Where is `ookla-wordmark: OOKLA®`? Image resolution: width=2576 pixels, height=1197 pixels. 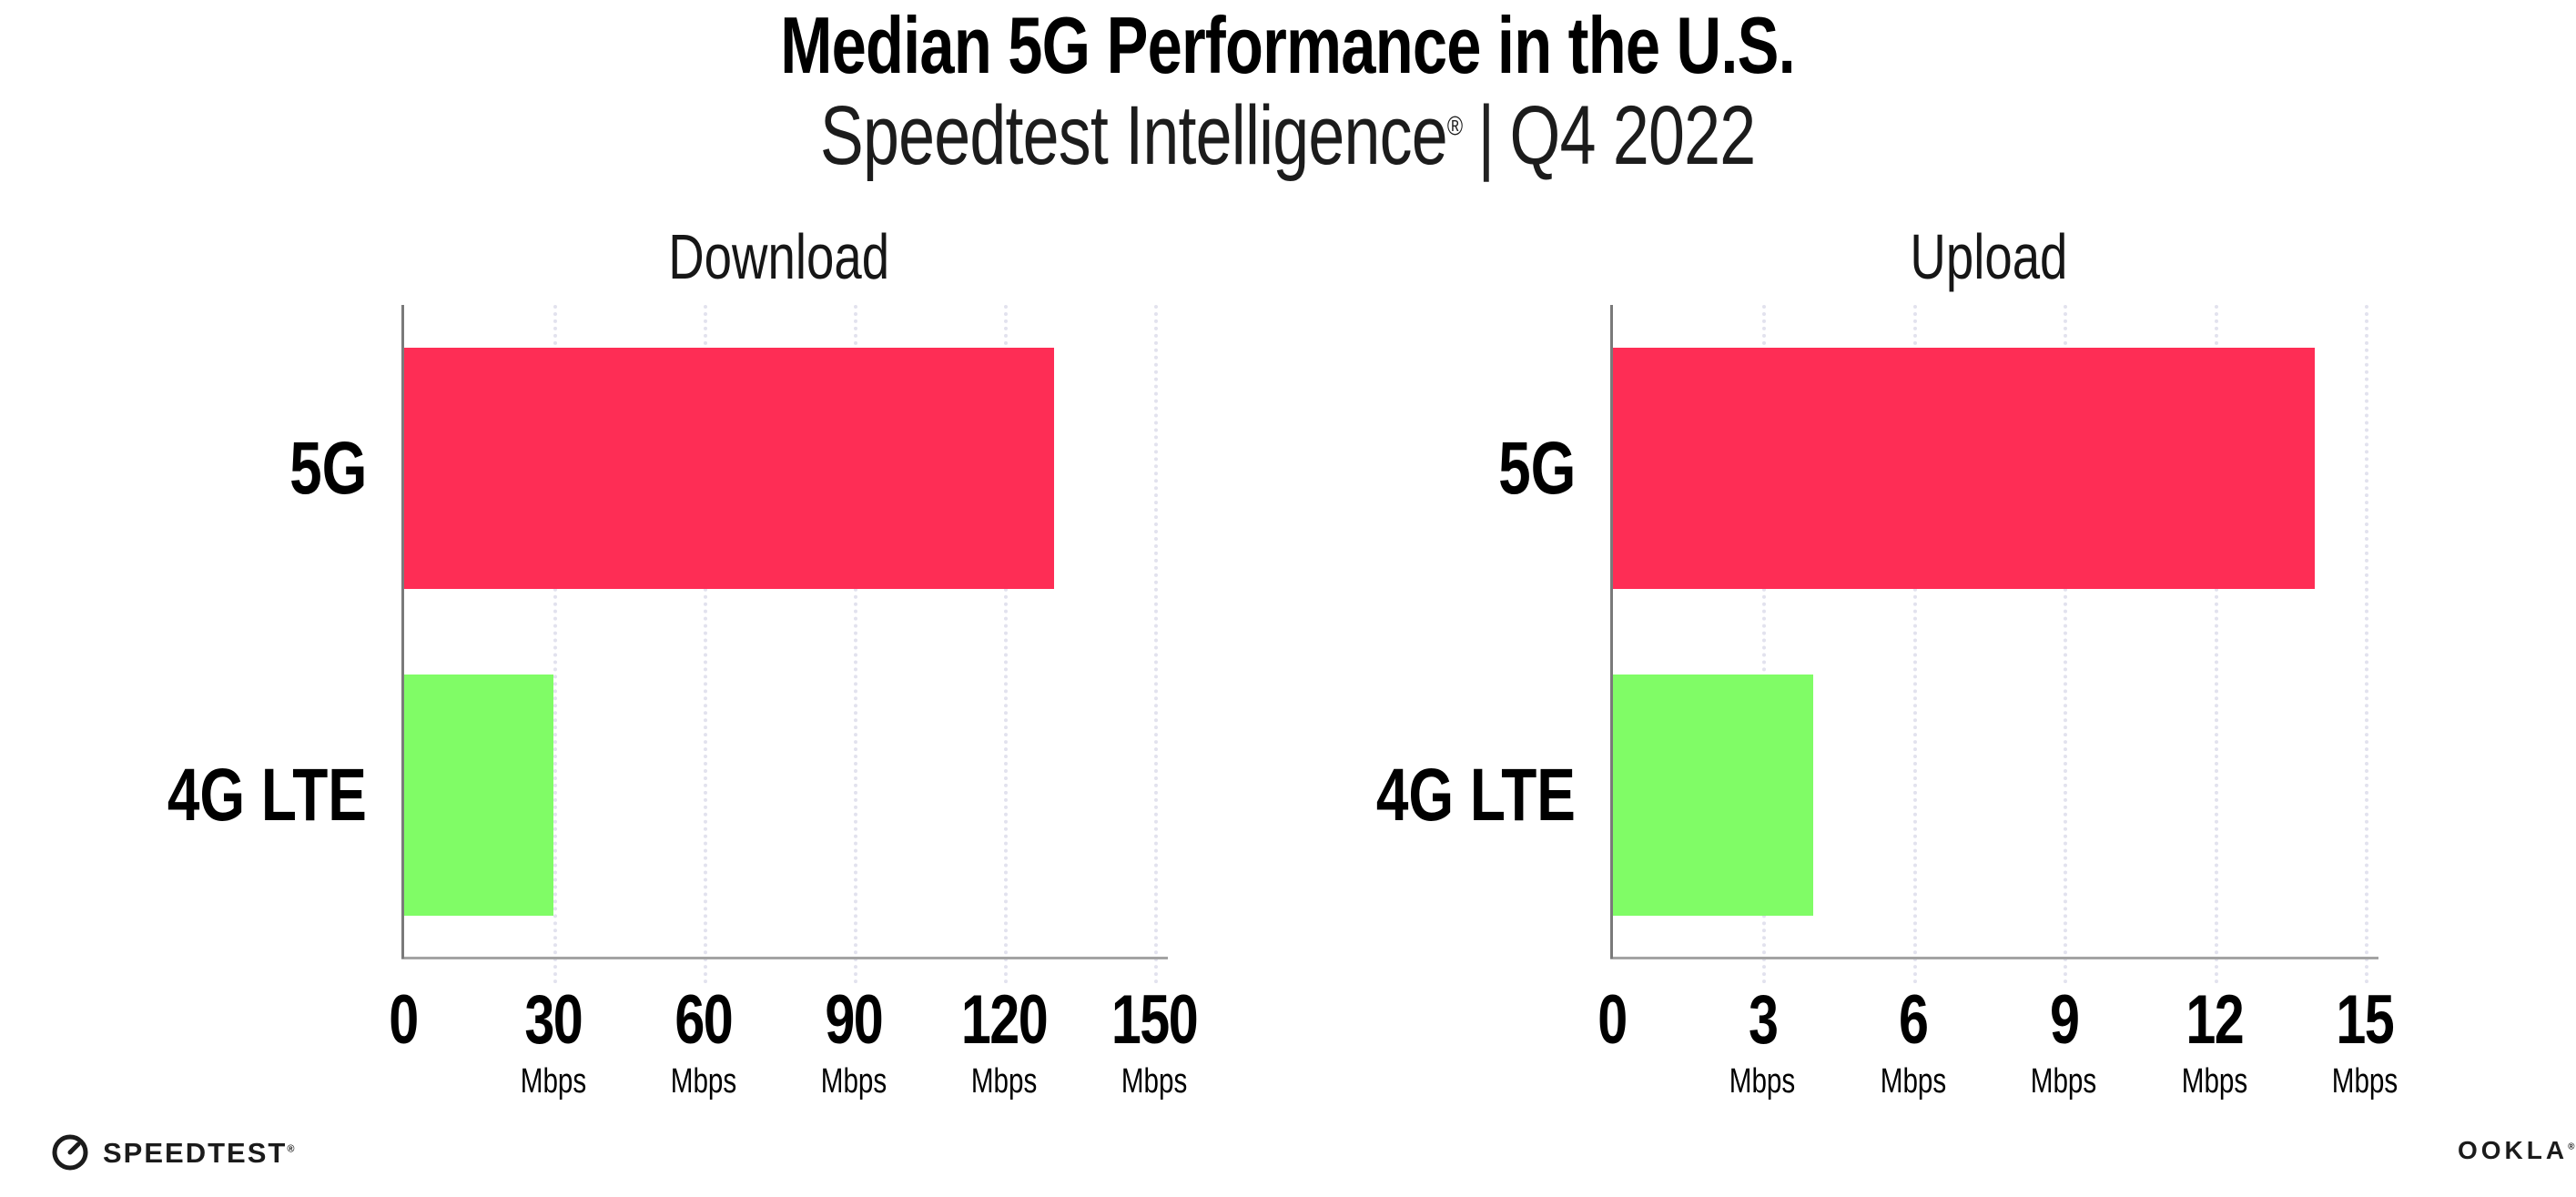 ookla-wordmark: OOKLA® is located at coordinates (2516, 1150).